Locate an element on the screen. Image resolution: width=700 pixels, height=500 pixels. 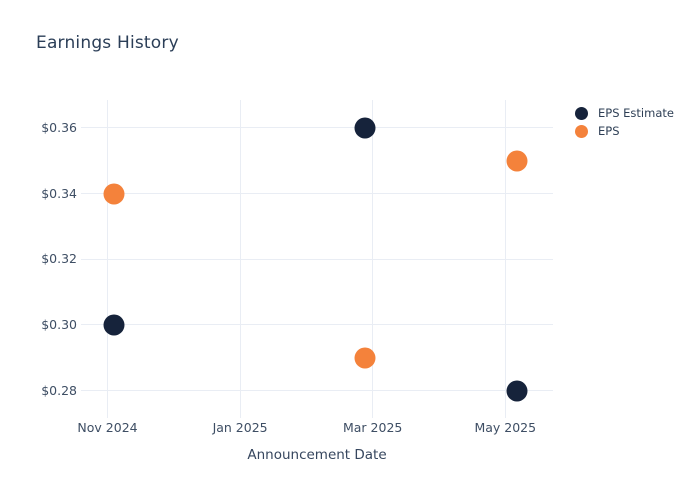
chart-title: Earnings History is located at coordinates (107, 43).